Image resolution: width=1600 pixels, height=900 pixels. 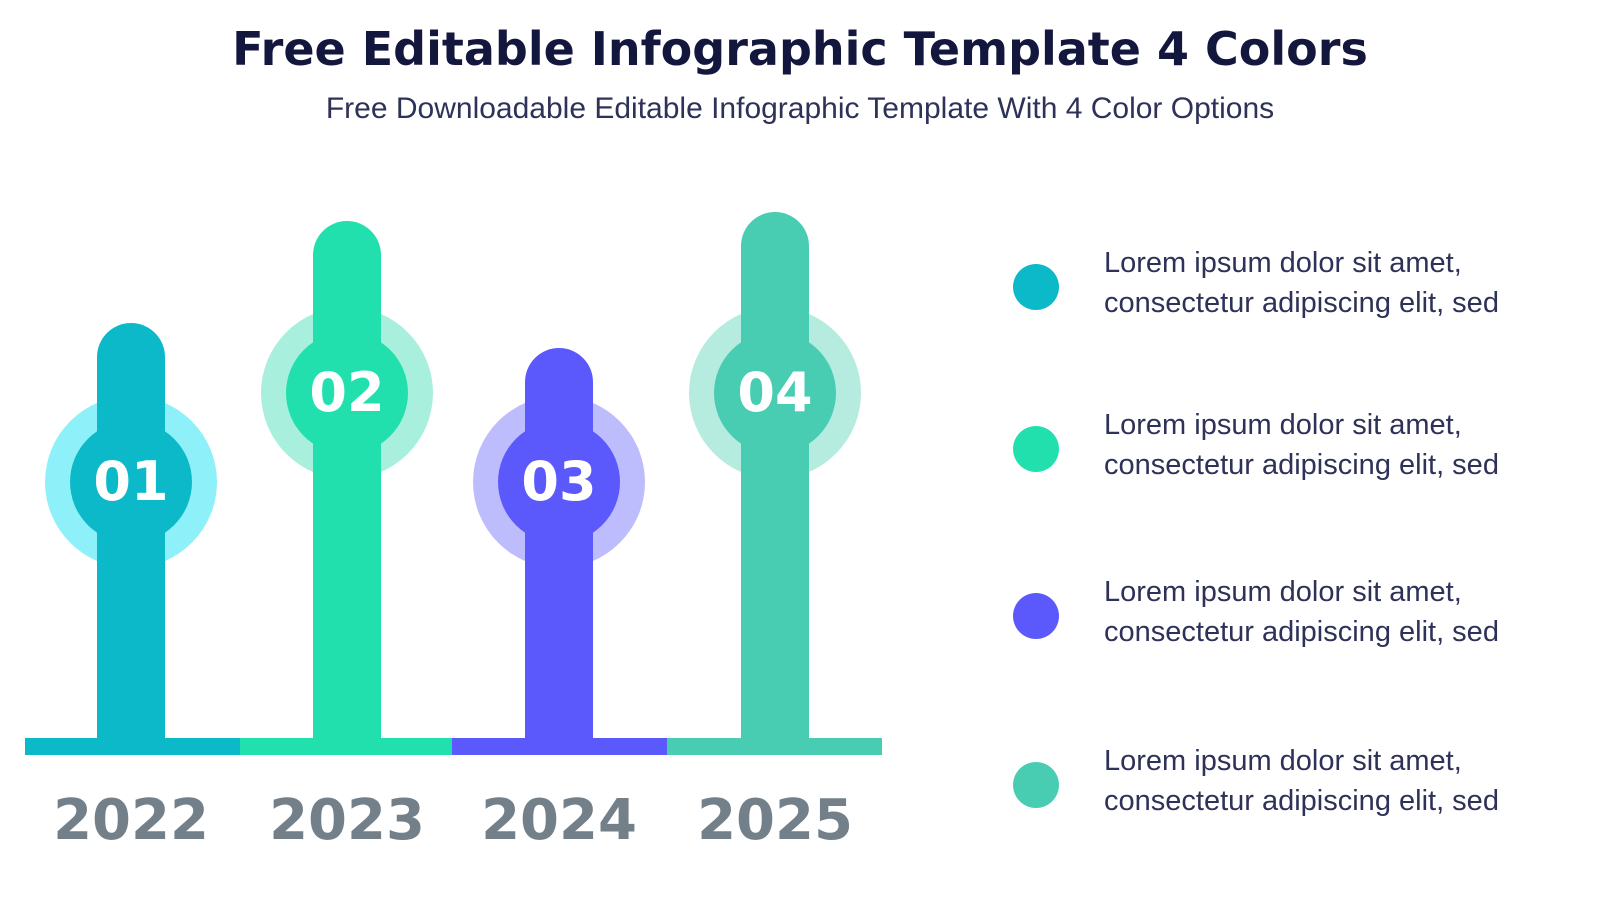 I want to click on step-number: 03, so click(x=559, y=481).